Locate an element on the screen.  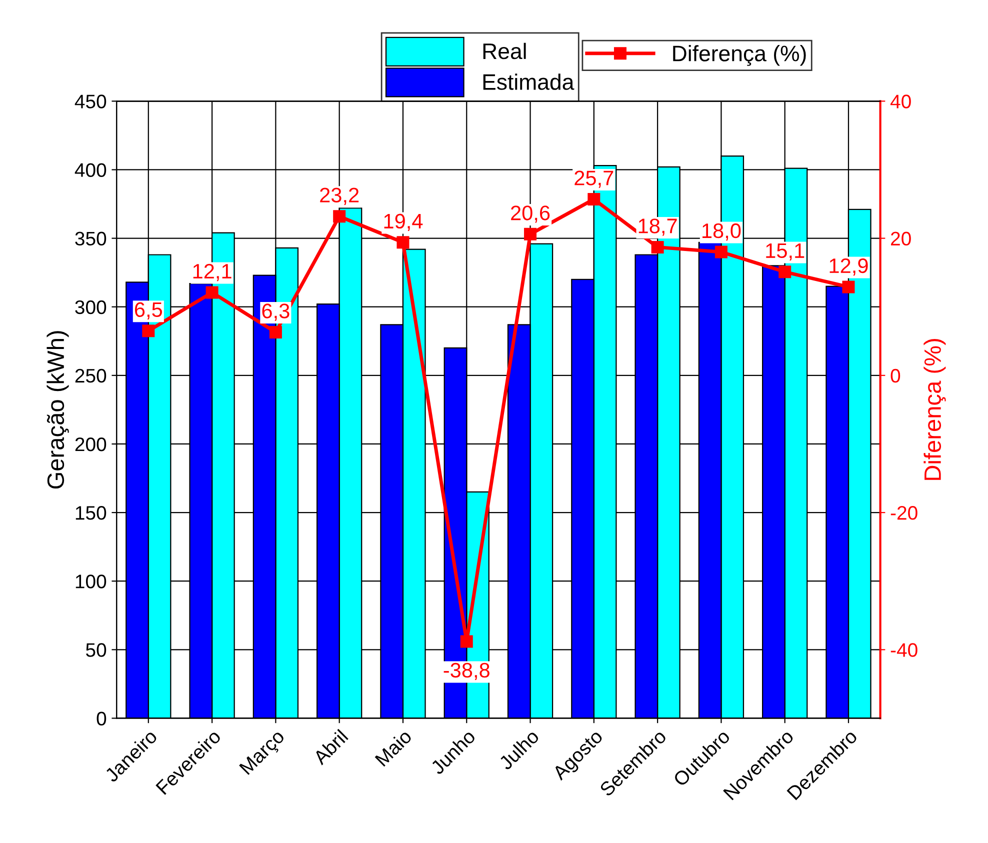
y-tick-label: 50 is located at coordinates (96, 650).